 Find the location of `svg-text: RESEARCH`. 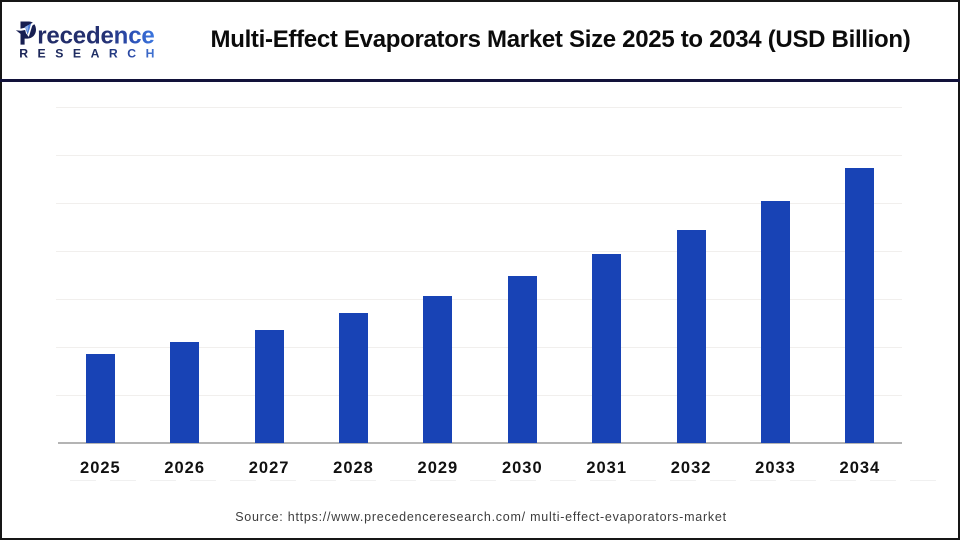

svg-text: RESEARCH is located at coordinates (91, 54).